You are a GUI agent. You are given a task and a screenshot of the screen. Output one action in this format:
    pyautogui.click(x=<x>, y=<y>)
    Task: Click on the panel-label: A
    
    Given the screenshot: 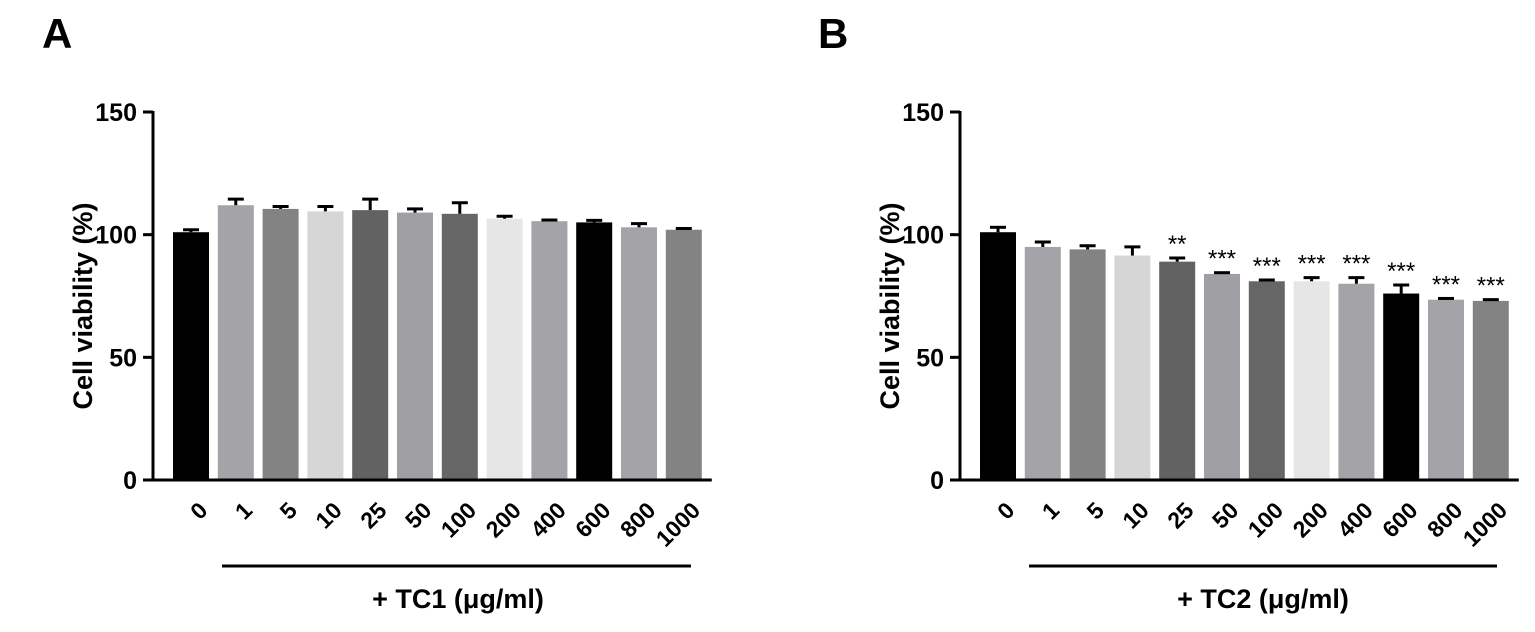 What is the action you would take?
    pyautogui.click(x=57, y=33)
    